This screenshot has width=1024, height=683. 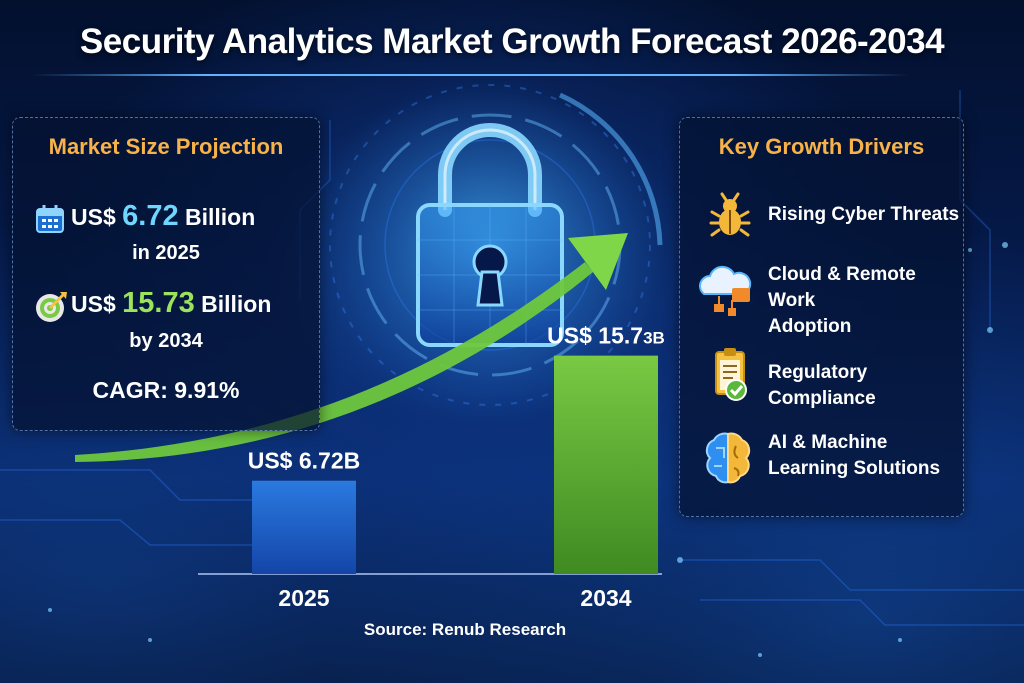 I want to click on cloud-network-icon, so click(x=725, y=290).